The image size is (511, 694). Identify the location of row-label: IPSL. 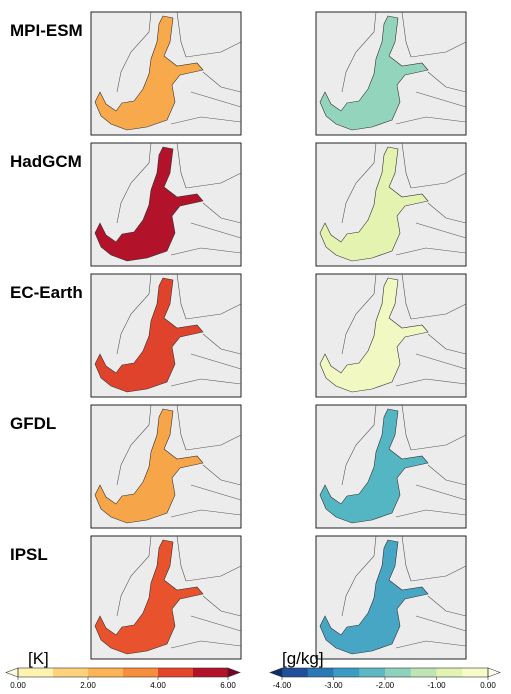
(29, 554).